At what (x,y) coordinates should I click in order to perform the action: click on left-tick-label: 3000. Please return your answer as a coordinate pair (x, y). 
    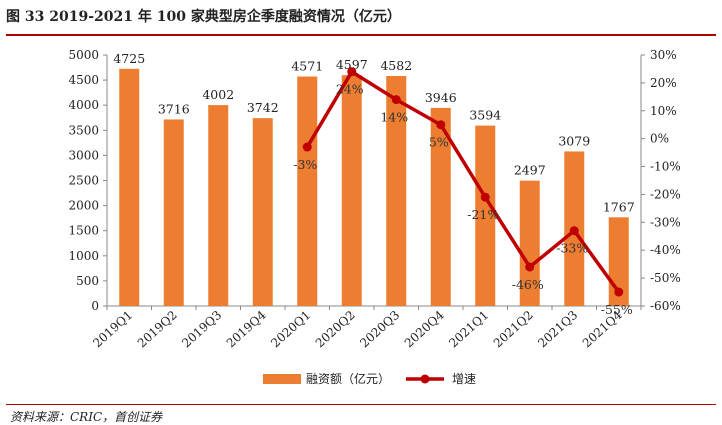
    Looking at the image, I should click on (83, 155).